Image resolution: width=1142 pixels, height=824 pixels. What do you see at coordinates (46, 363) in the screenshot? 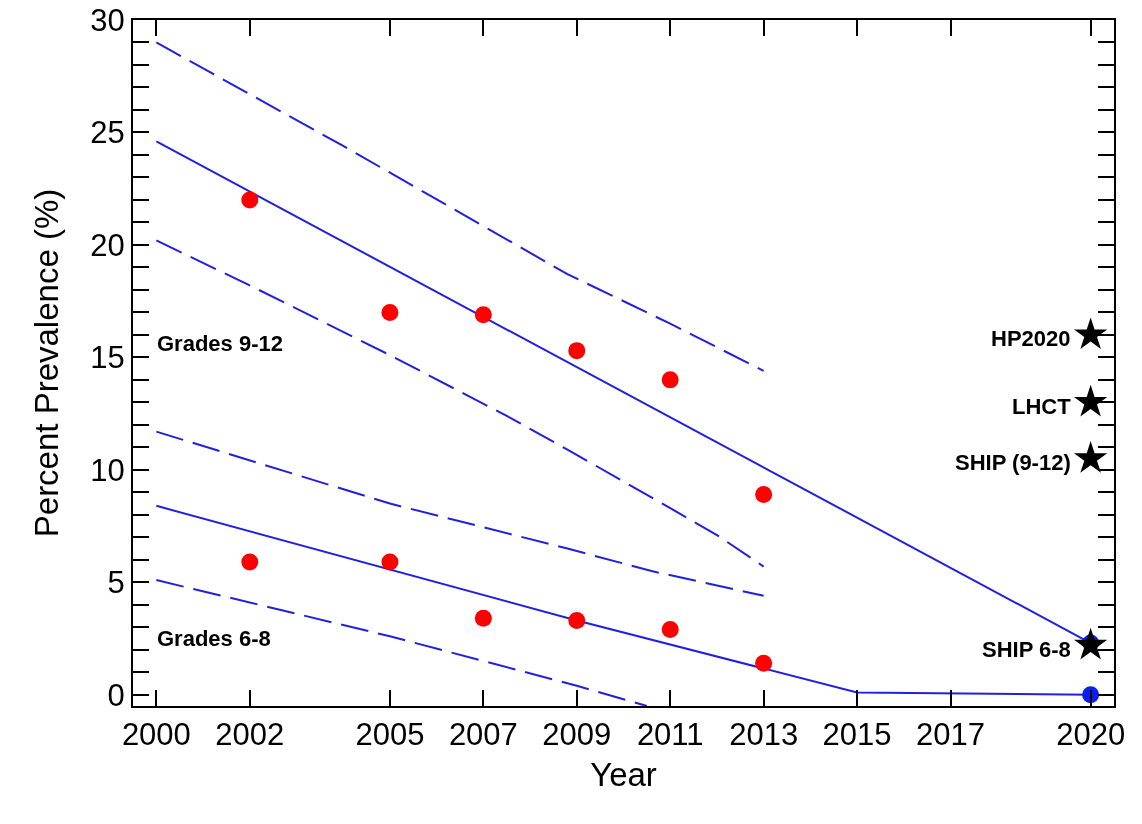
I see `y-axis-title: Percent Prevalence (%)` at bounding box center [46, 363].